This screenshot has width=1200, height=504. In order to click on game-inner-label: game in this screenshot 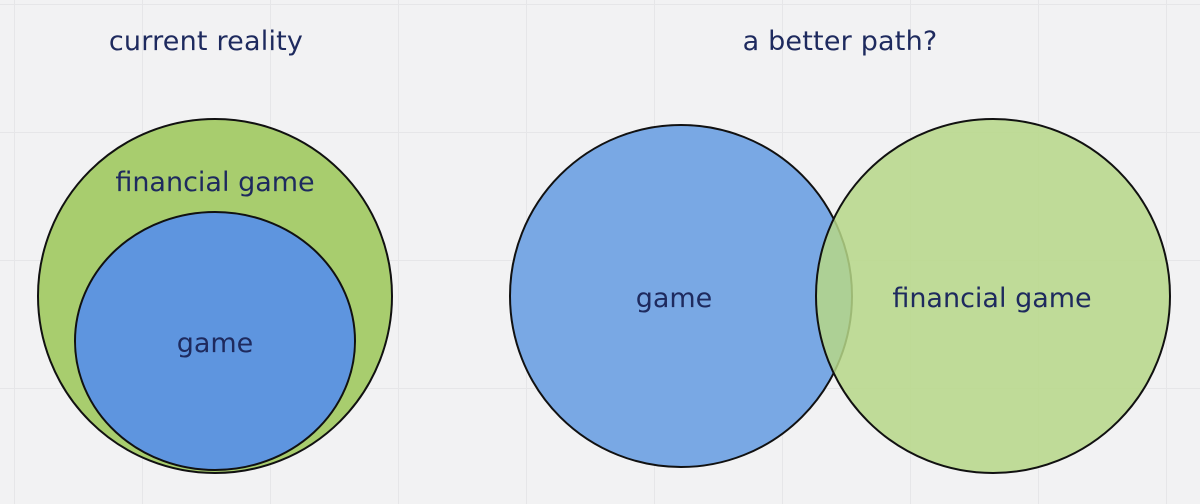, I will do `click(215, 343)`.